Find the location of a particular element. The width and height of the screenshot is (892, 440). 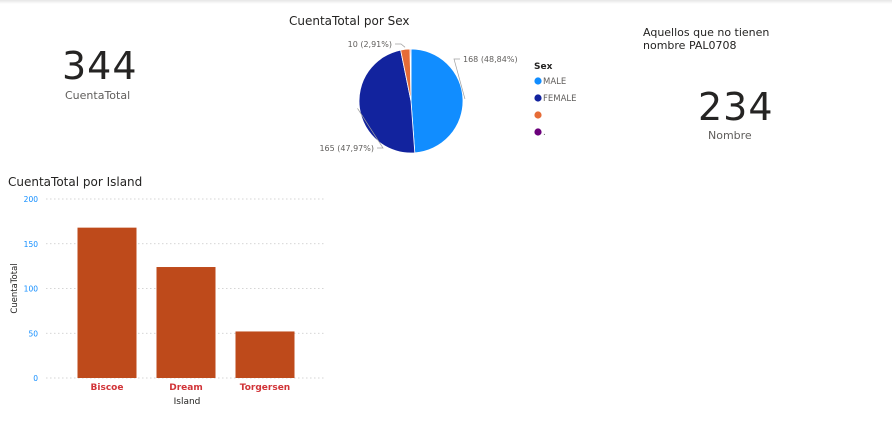

bar-y-axis-title: CuentaTotal is located at coordinates (15, 288).